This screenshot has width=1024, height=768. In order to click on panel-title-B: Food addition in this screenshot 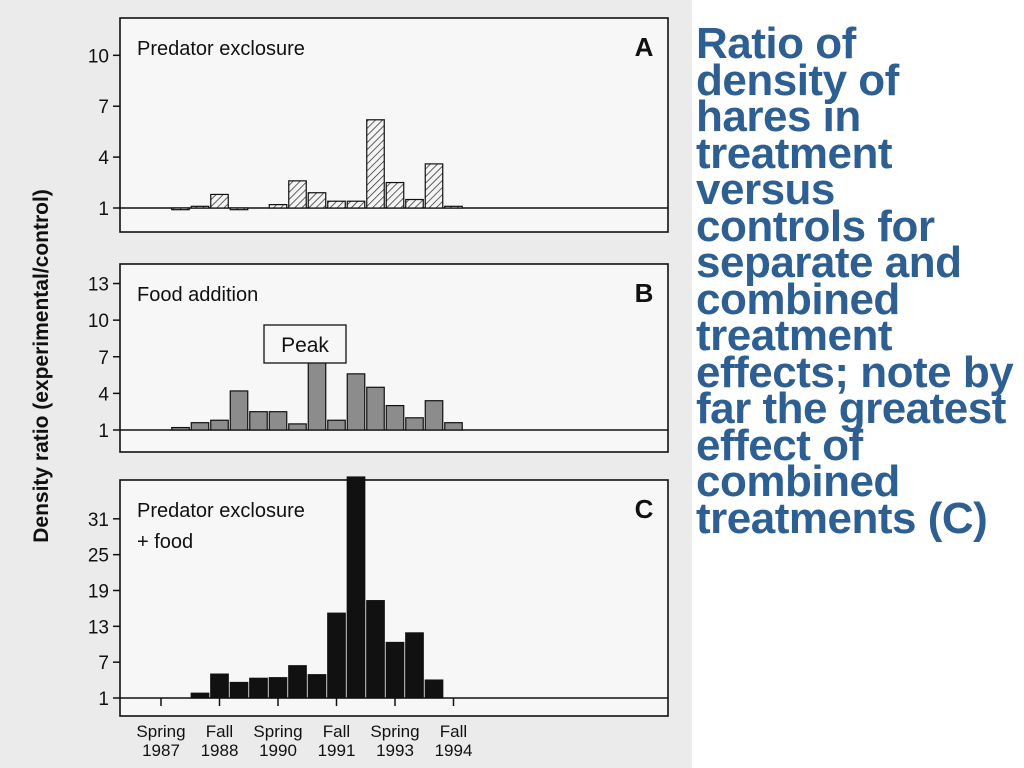, I will do `click(197, 295)`.